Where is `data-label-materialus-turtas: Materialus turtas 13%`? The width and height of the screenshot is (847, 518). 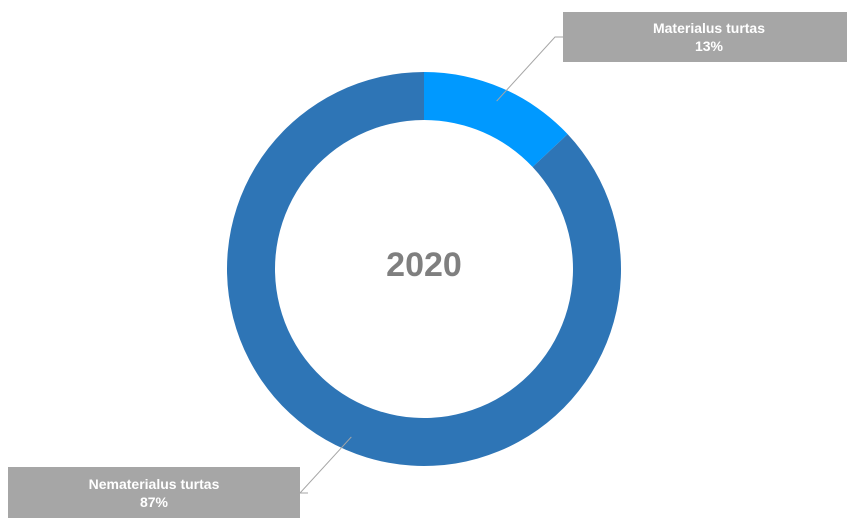 data-label-materialus-turtas: Materialus turtas 13% is located at coordinates (705, 37).